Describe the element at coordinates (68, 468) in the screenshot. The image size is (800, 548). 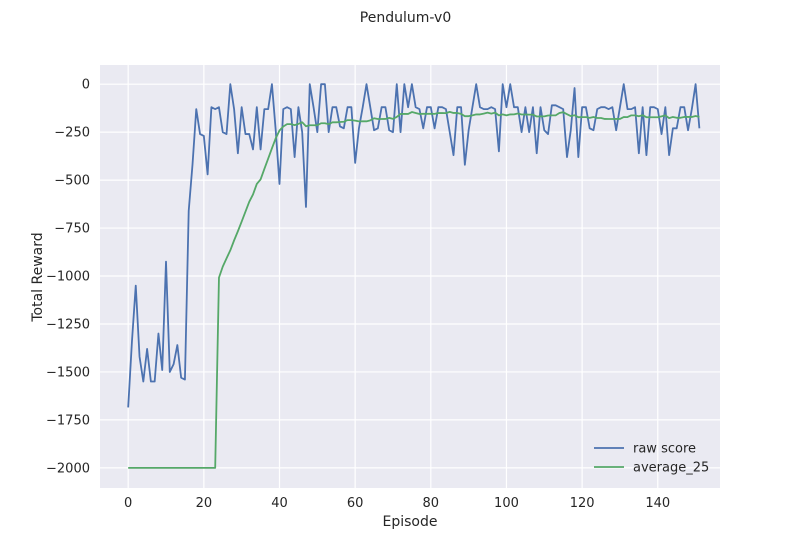
I see `y-tick-label: −2000` at that location.